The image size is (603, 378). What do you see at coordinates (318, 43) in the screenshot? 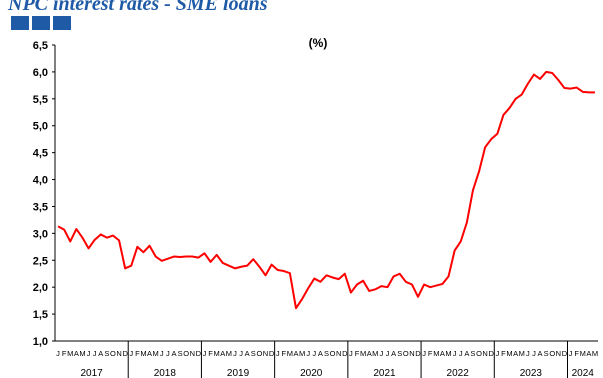
I see `chart-unit-label: (%)` at bounding box center [318, 43].